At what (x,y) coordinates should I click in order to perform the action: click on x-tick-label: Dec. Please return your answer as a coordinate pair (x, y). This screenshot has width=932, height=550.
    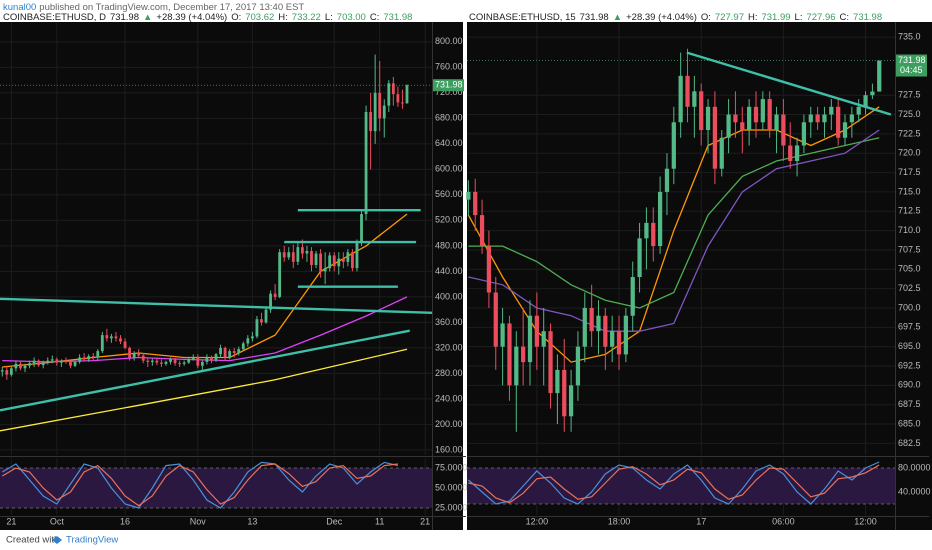
    Looking at the image, I should click on (334, 521).